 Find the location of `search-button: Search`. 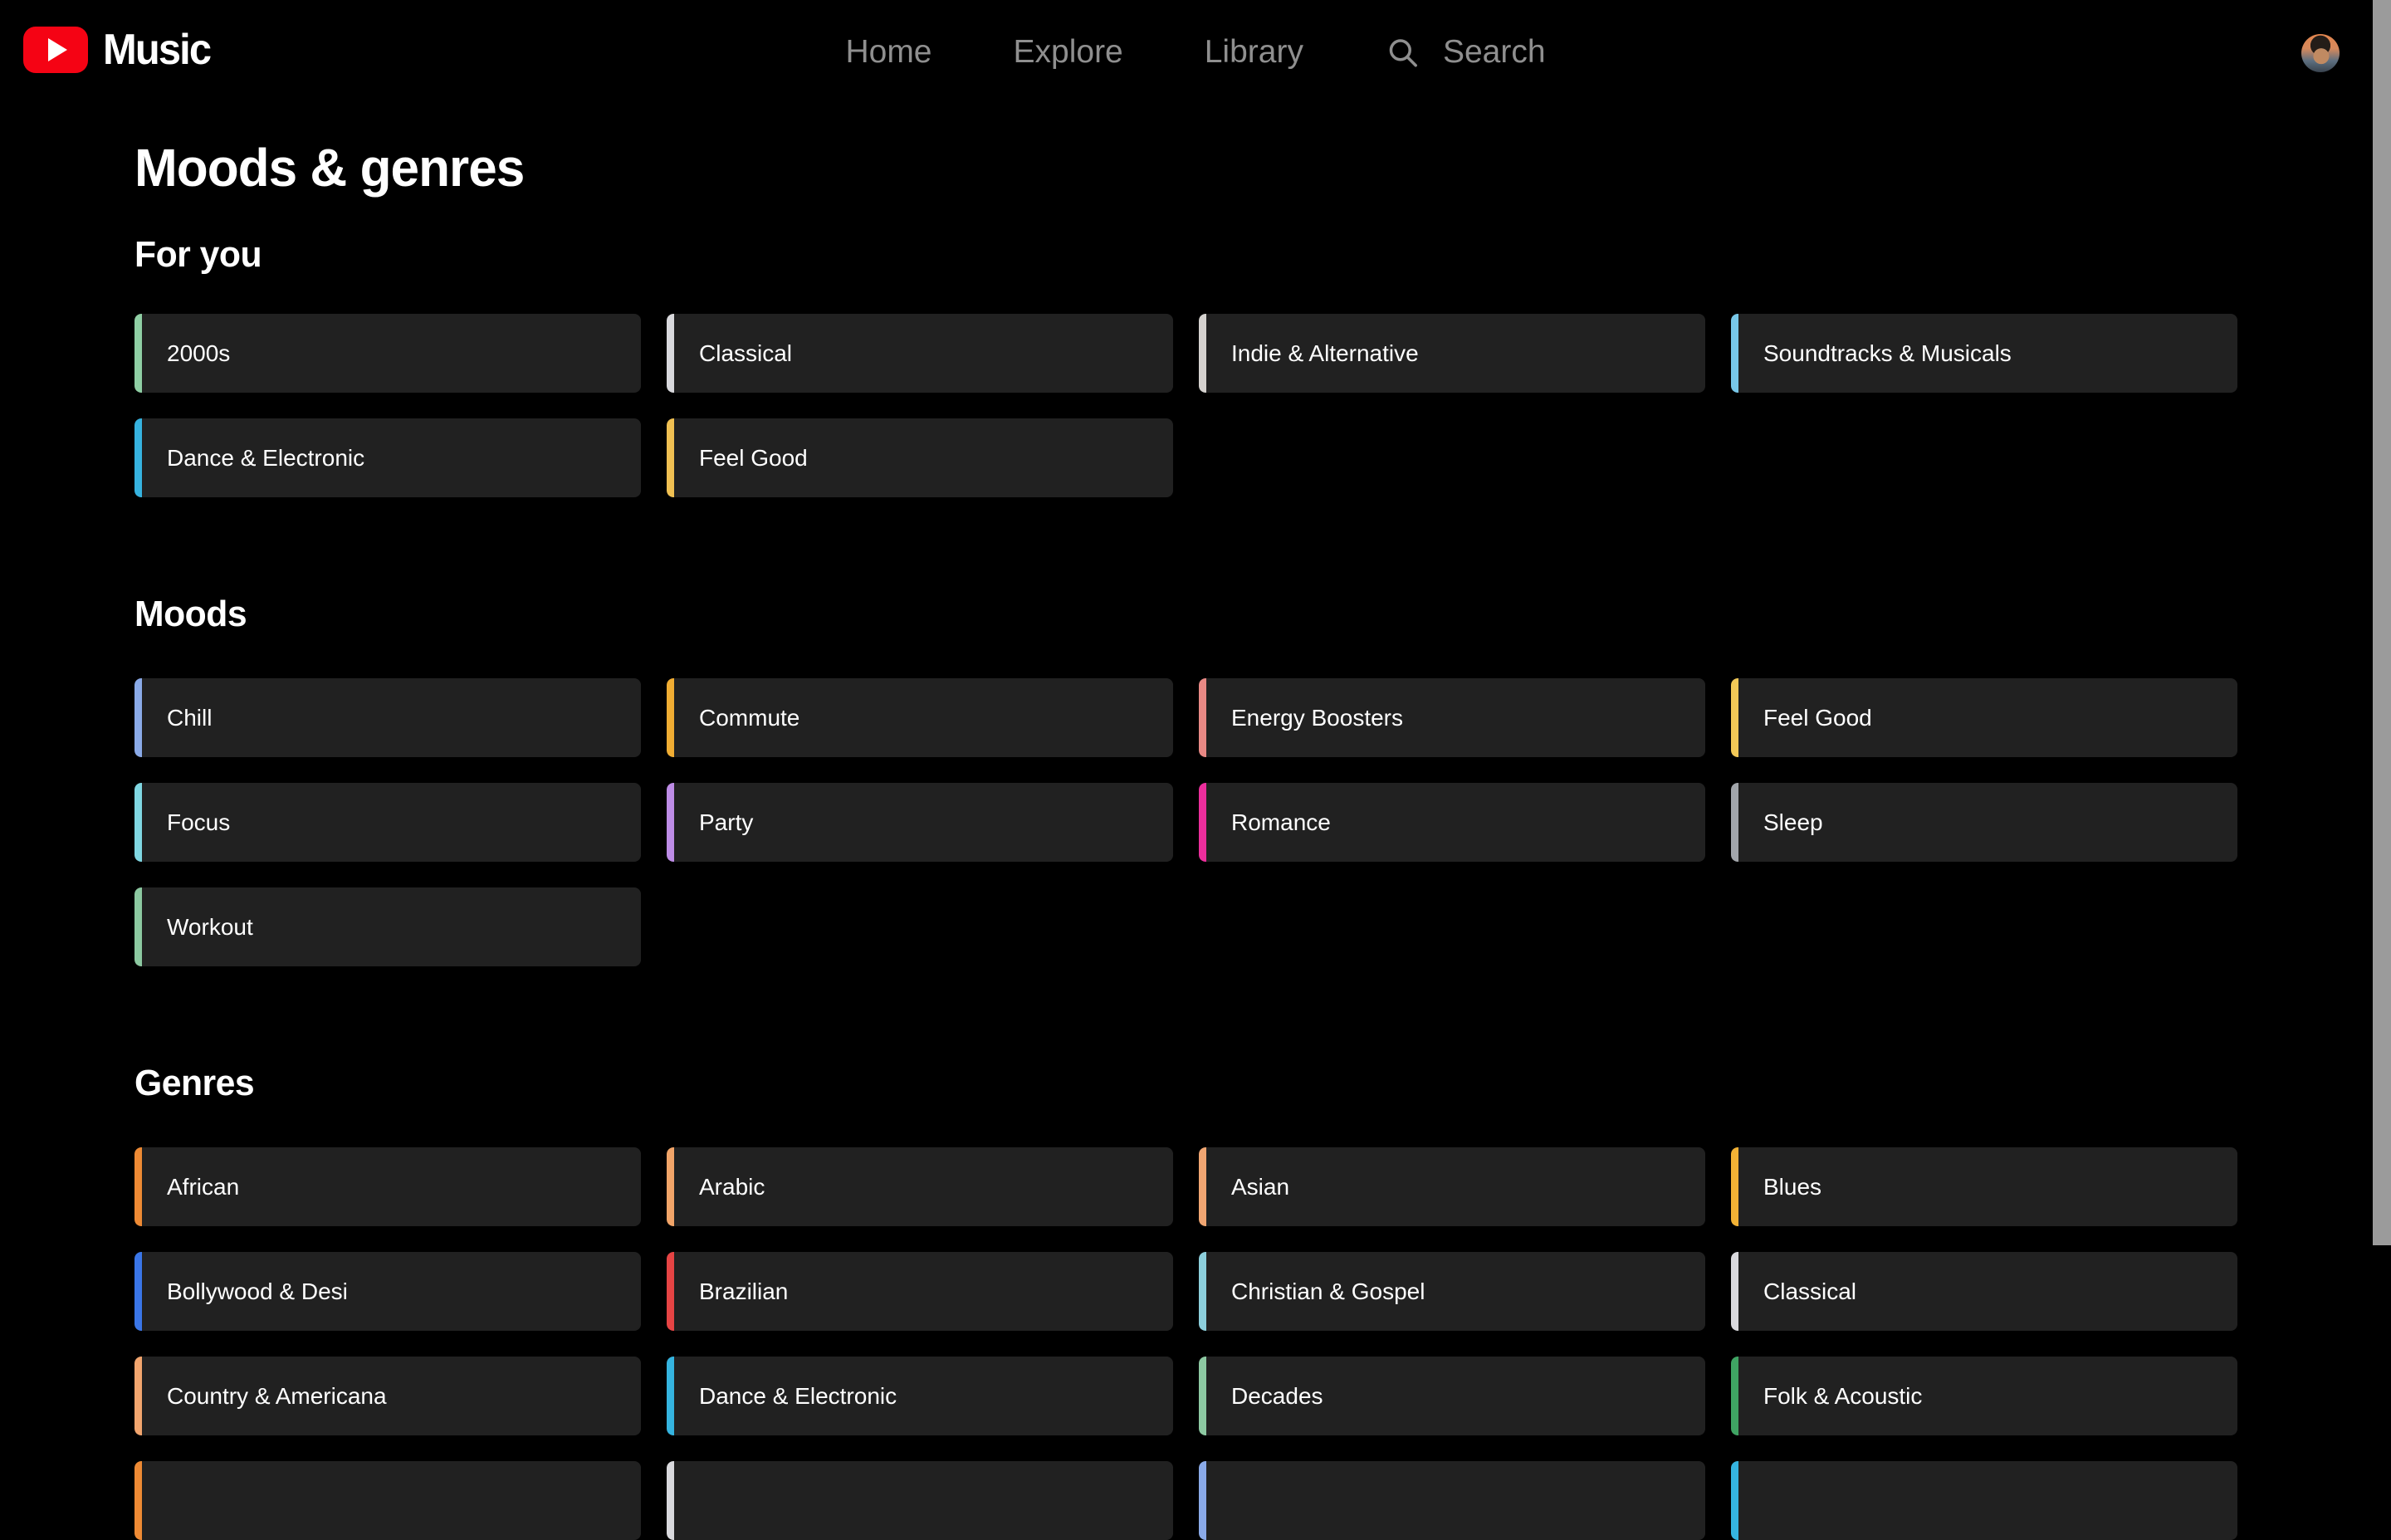

search-button: Search is located at coordinates (1465, 53).